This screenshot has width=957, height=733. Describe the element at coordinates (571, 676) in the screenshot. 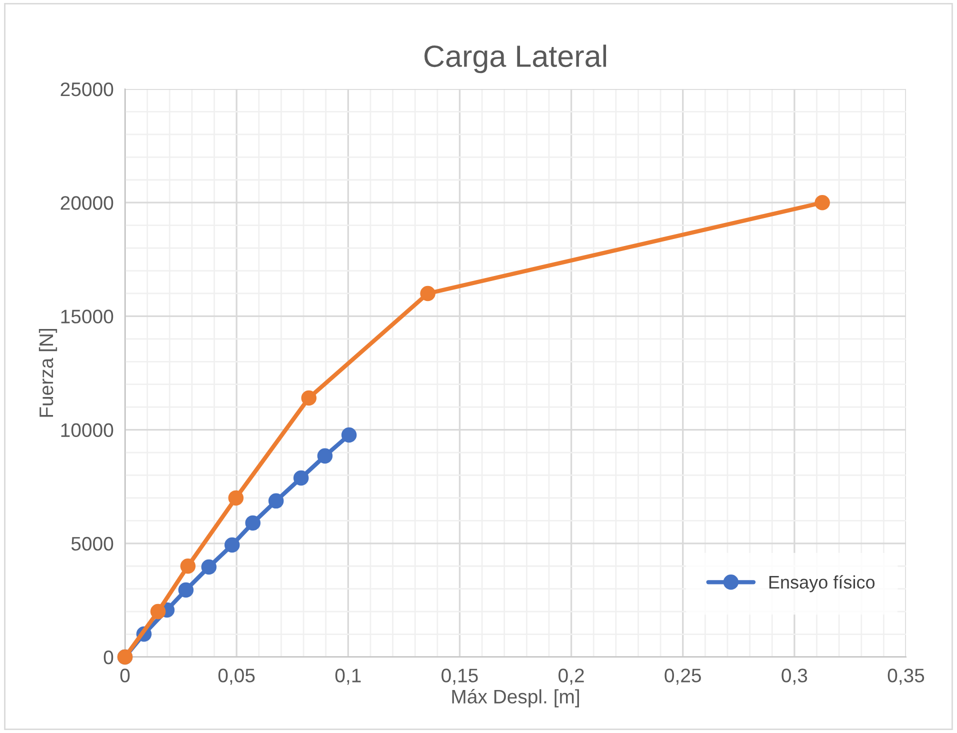

I see `x-tick-label: 0,2` at that location.